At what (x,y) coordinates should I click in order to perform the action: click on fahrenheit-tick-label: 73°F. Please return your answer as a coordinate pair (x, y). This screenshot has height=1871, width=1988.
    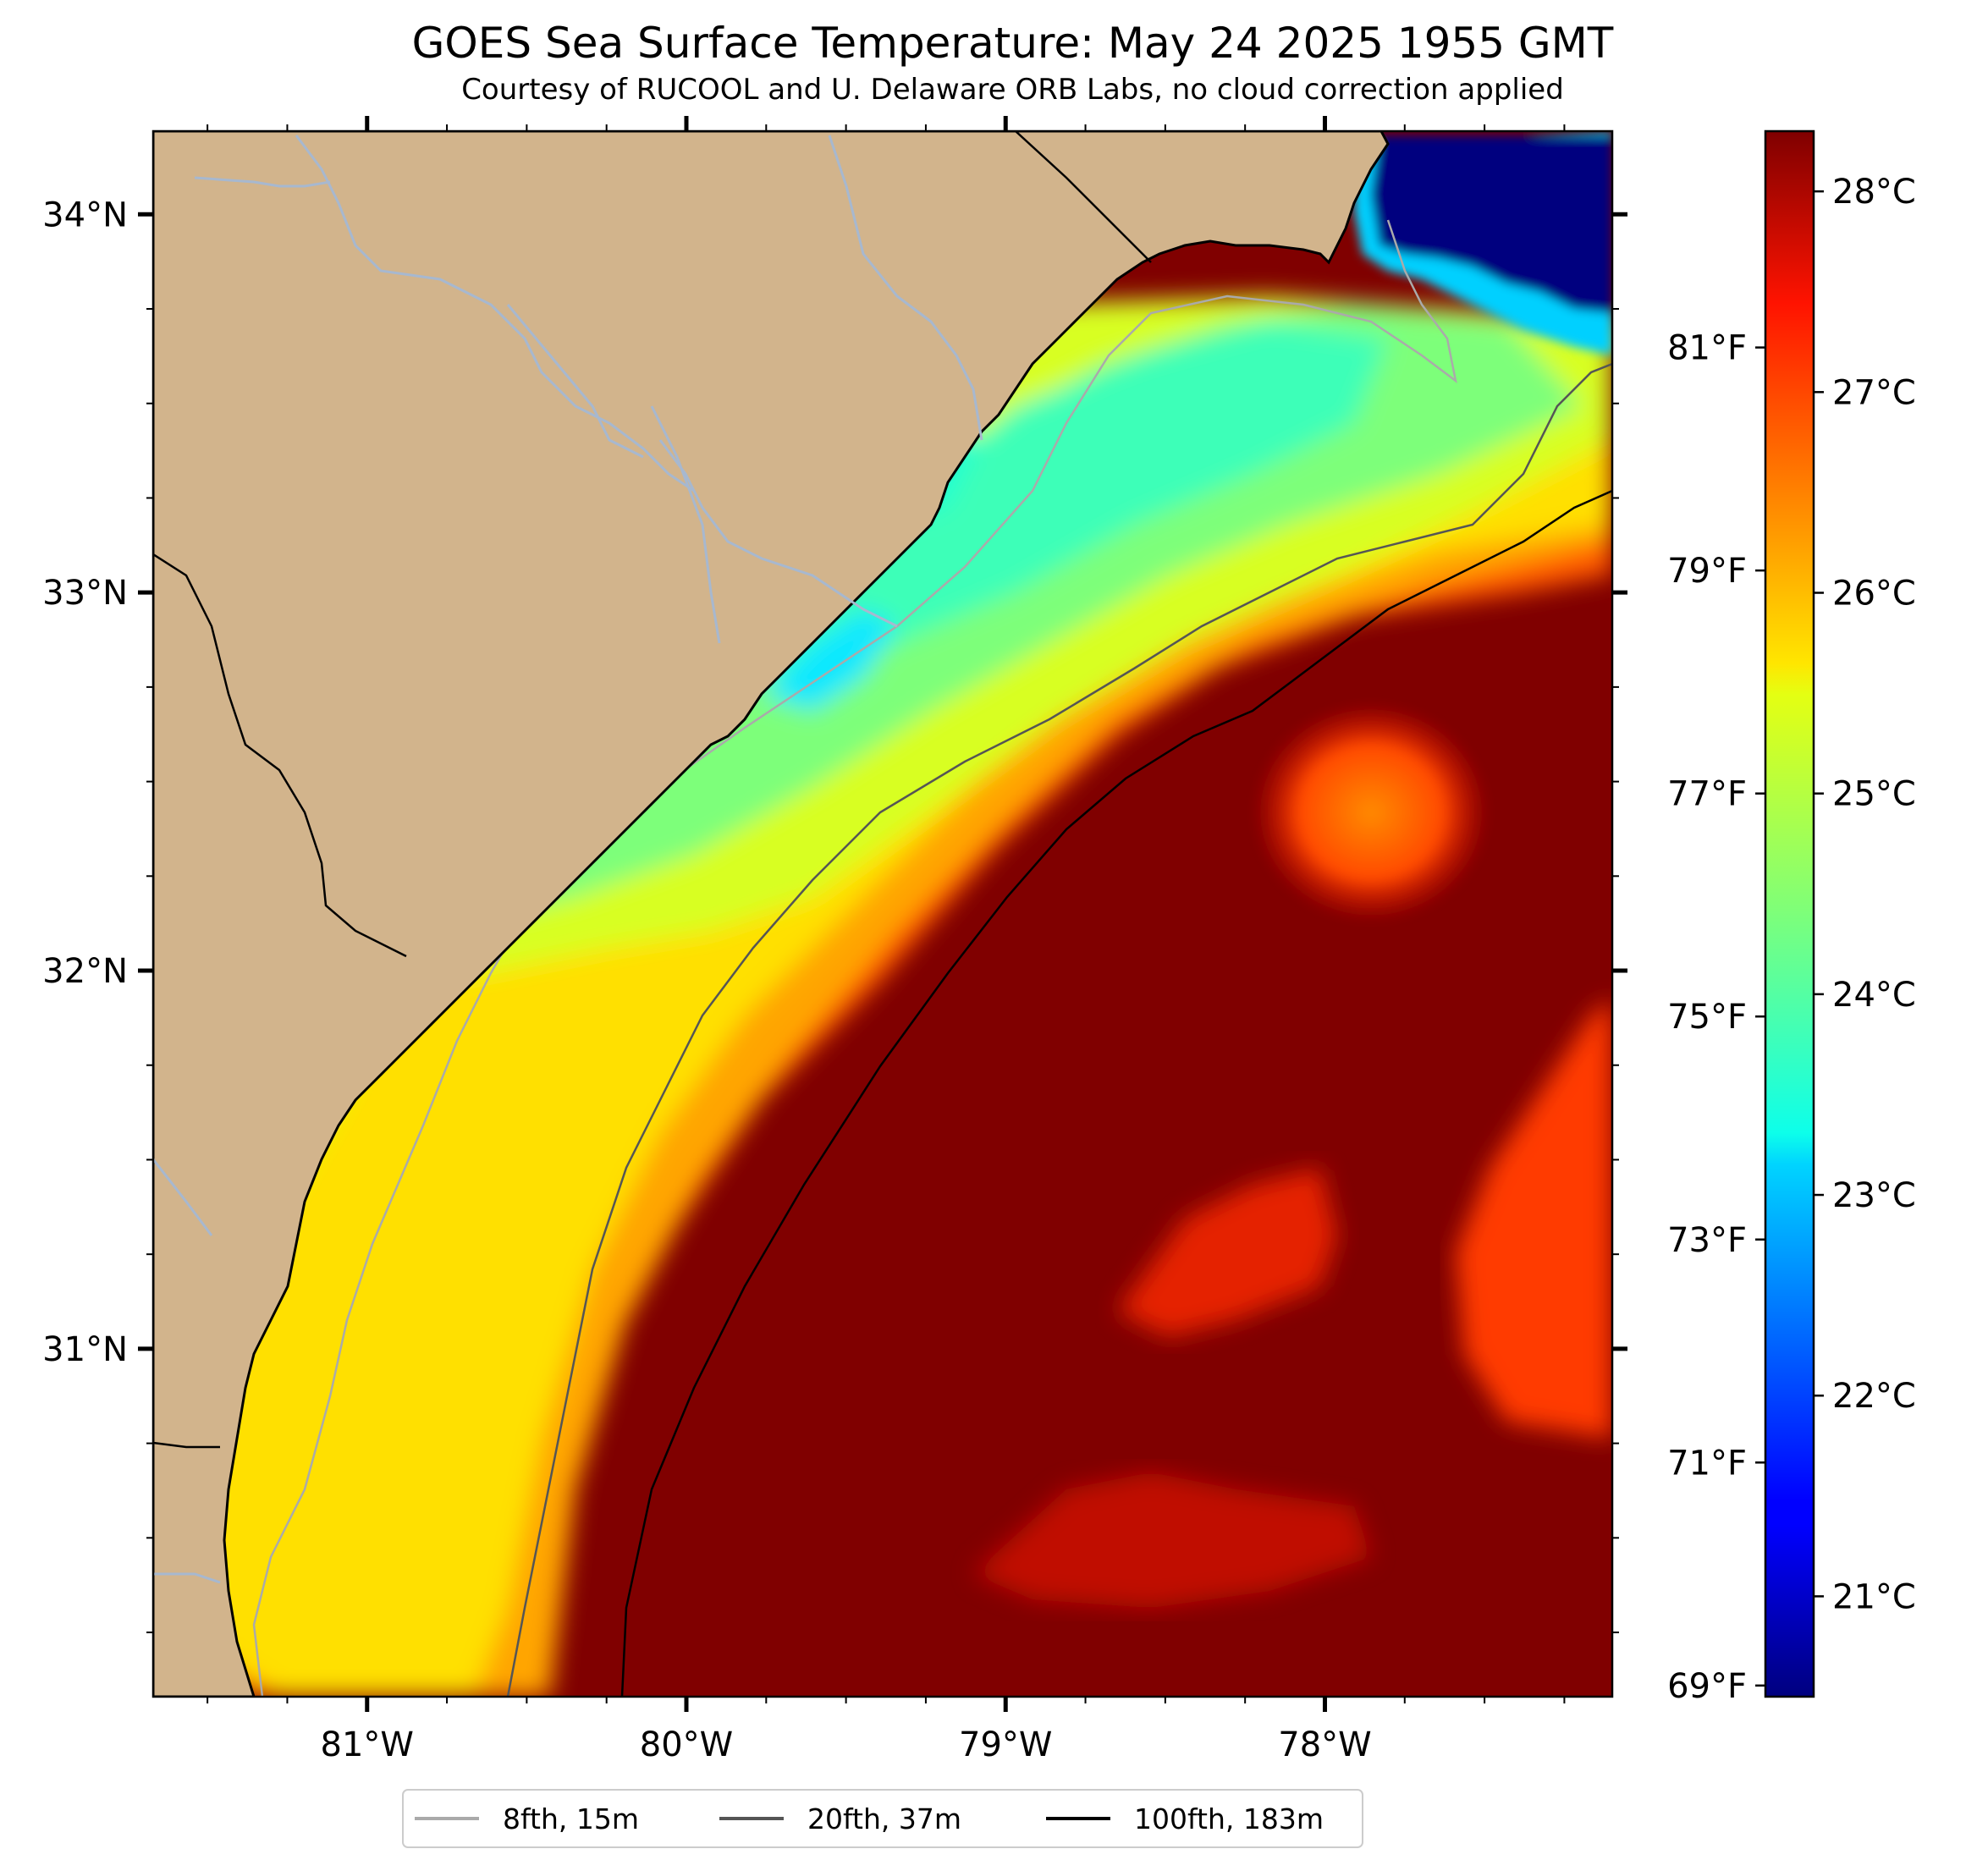
    Looking at the image, I should click on (1707, 1241).